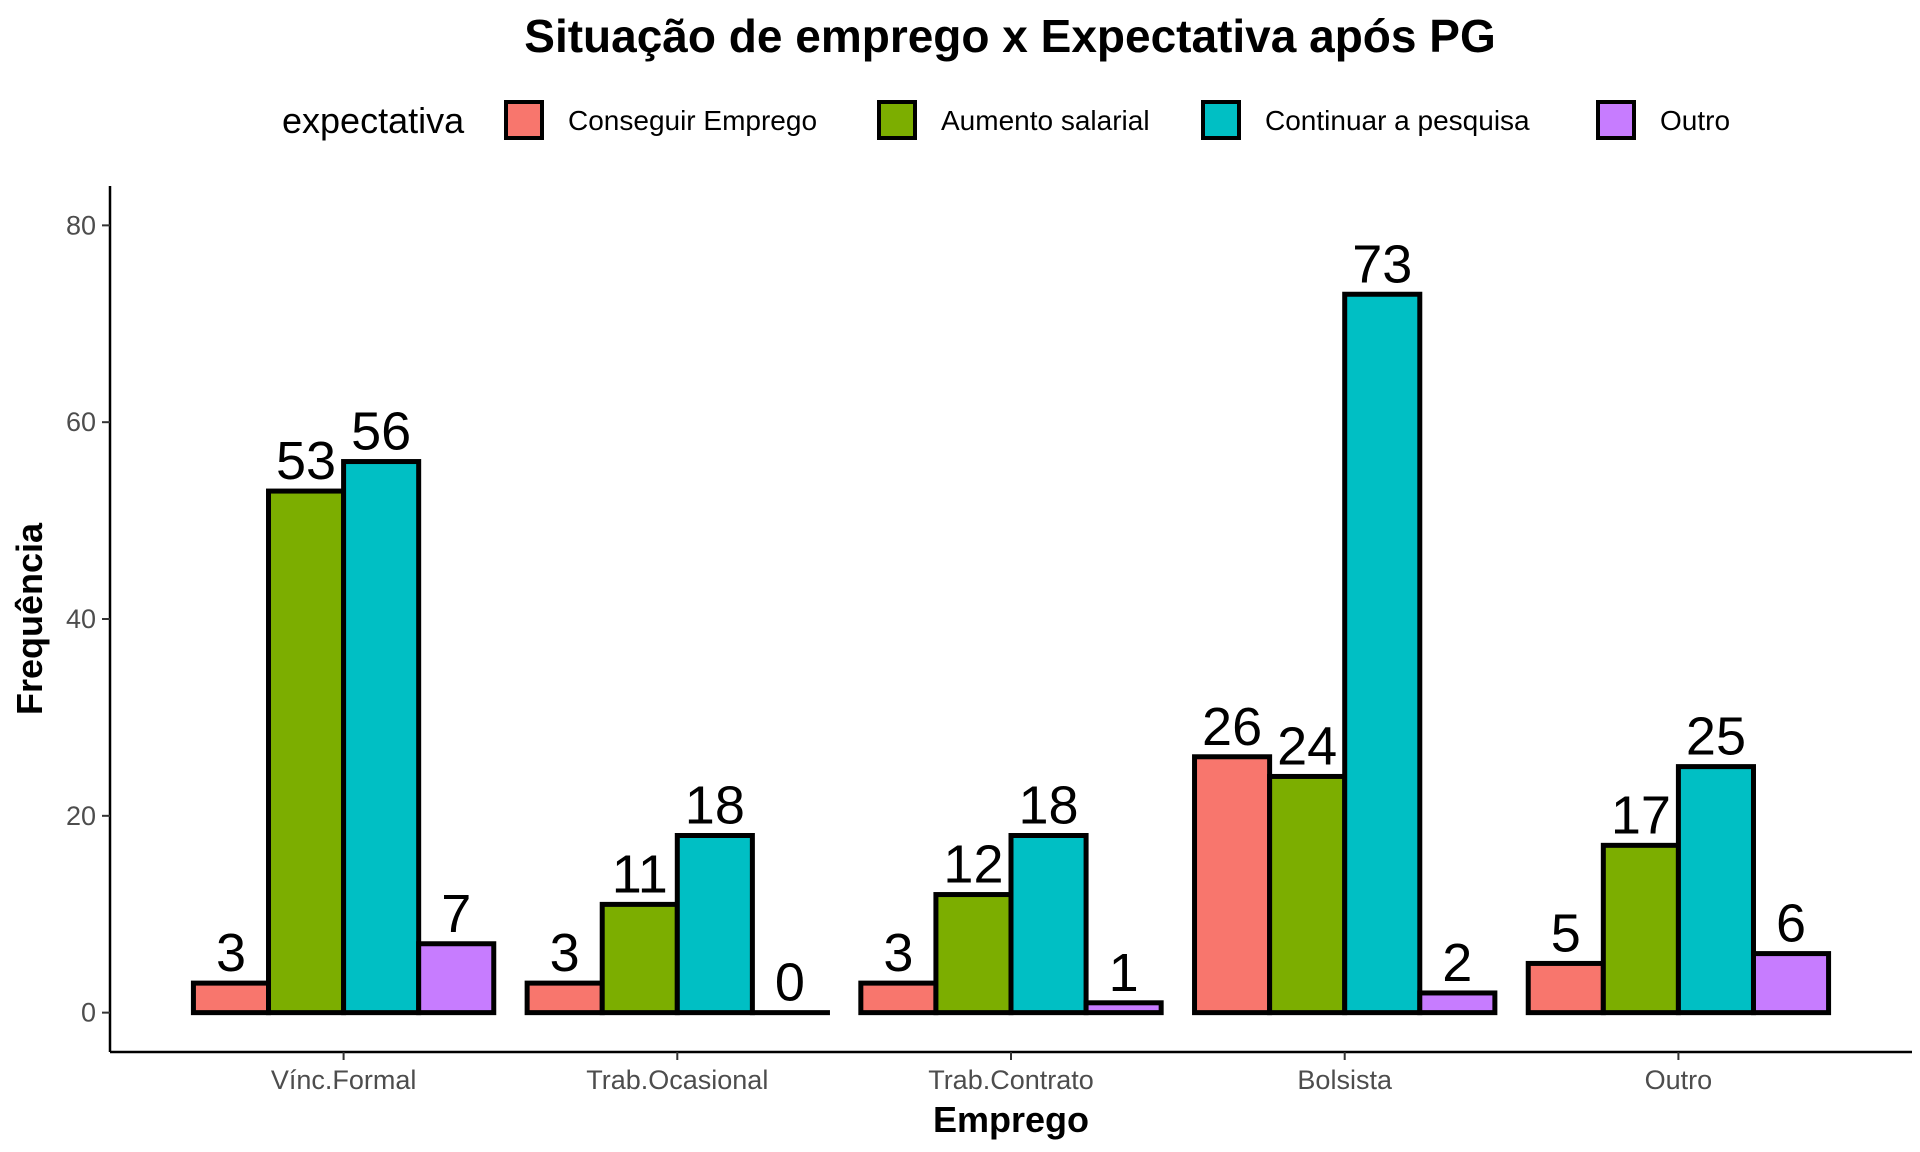  Describe the element at coordinates (1011, 1080) in the screenshot. I see `x-tick-label: Trab.Contrato` at that location.